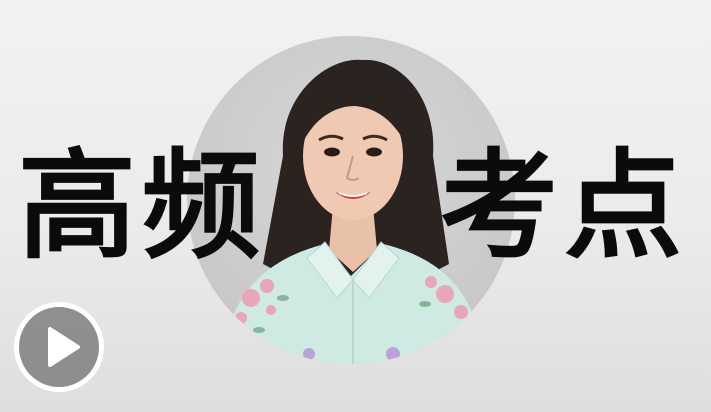 The image size is (711, 412). I want to click on headline-left-text: 高频, so click(142, 206).